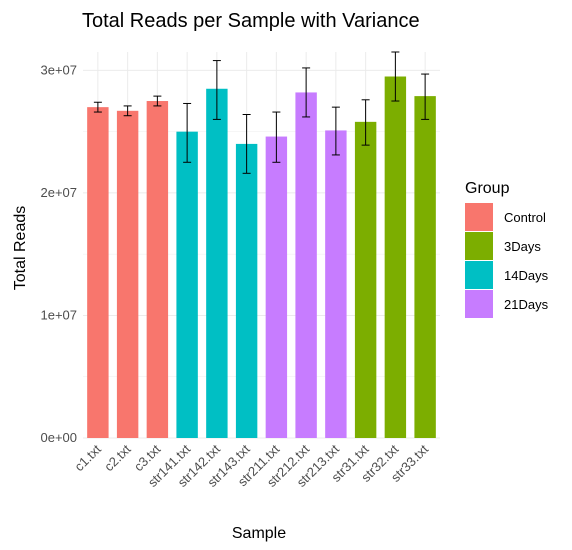 This screenshot has height=550, width=572. What do you see at coordinates (526, 275) in the screenshot?
I see `legend-label: 14Days` at bounding box center [526, 275].